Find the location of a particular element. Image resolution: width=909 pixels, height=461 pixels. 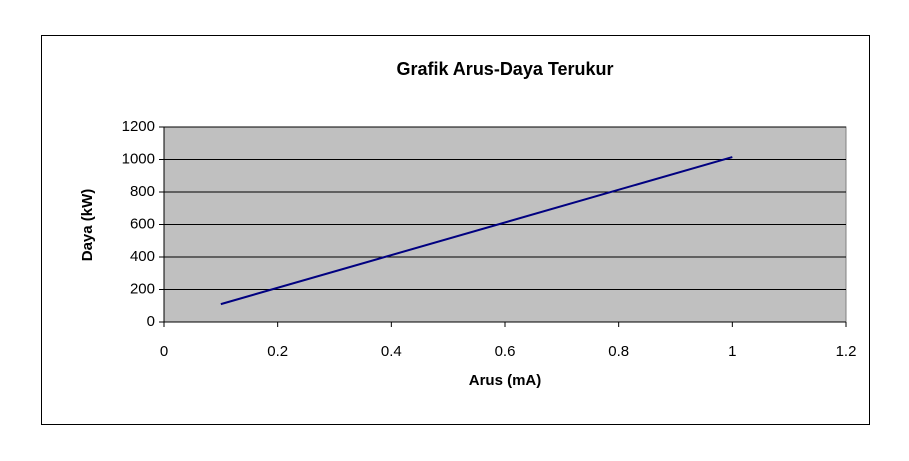

y-tick-label: 400 is located at coordinates (142, 256).